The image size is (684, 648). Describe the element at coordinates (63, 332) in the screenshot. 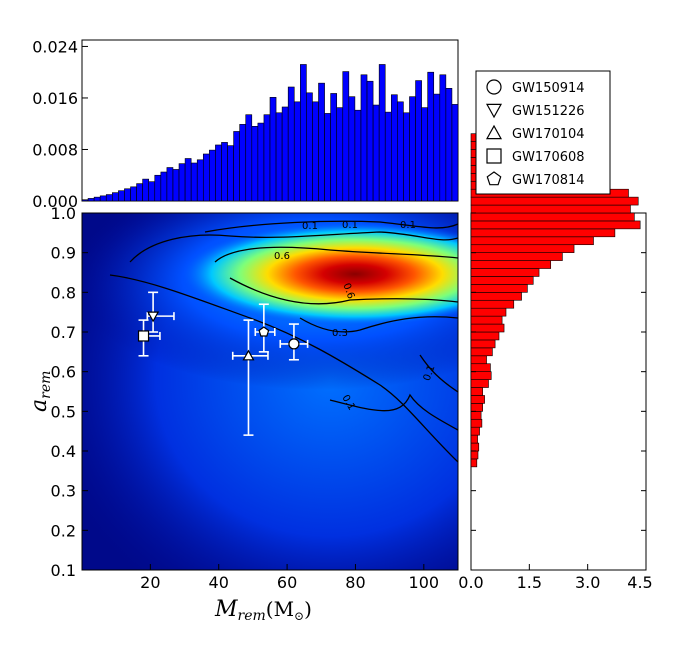

I see `y-tick-label: 0.7` at that location.